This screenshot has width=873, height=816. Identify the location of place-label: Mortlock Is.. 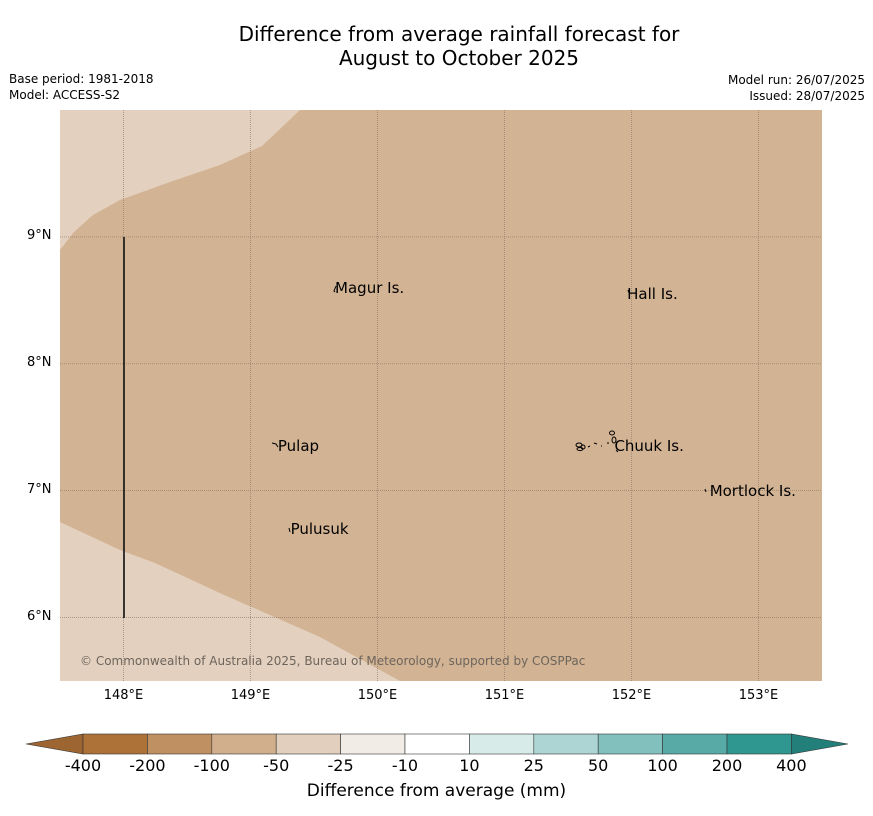
(752, 490).